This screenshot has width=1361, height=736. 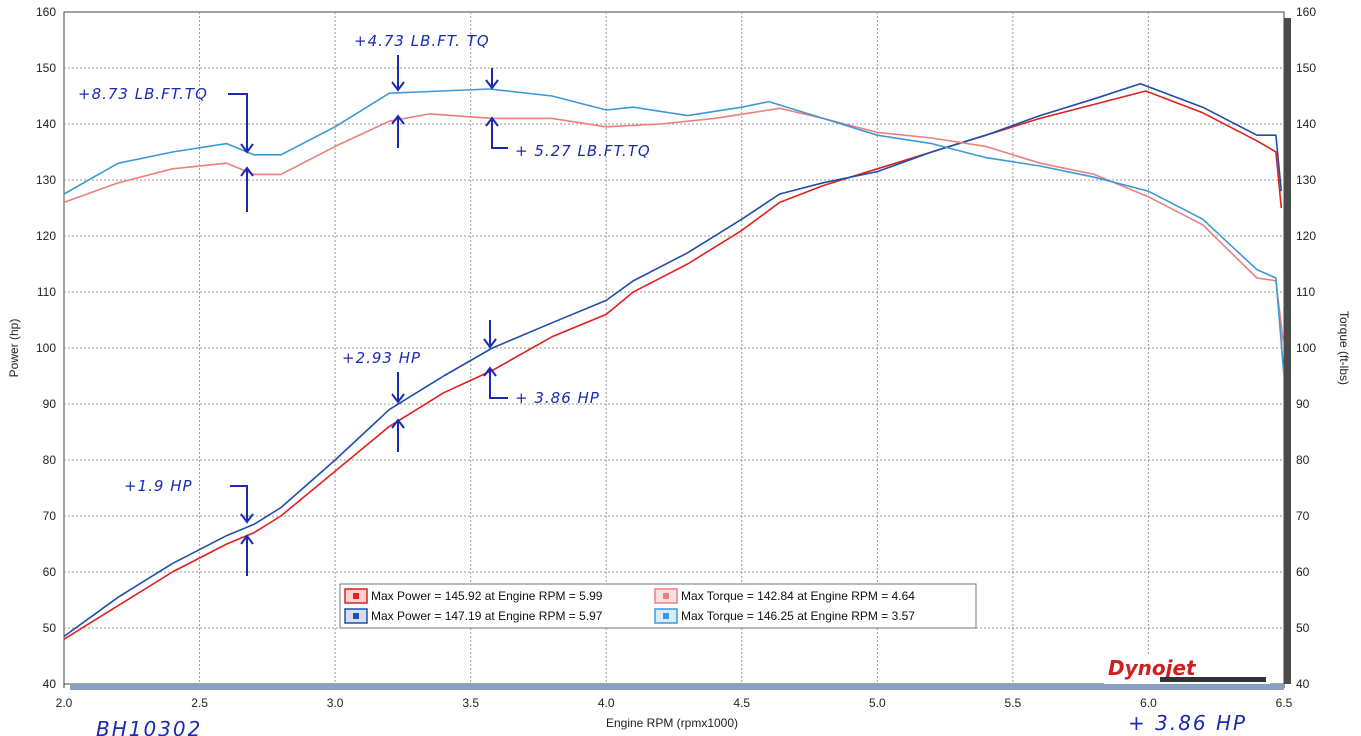 What do you see at coordinates (1303, 628) in the screenshot?
I see `y-tick-label-right: 50` at bounding box center [1303, 628].